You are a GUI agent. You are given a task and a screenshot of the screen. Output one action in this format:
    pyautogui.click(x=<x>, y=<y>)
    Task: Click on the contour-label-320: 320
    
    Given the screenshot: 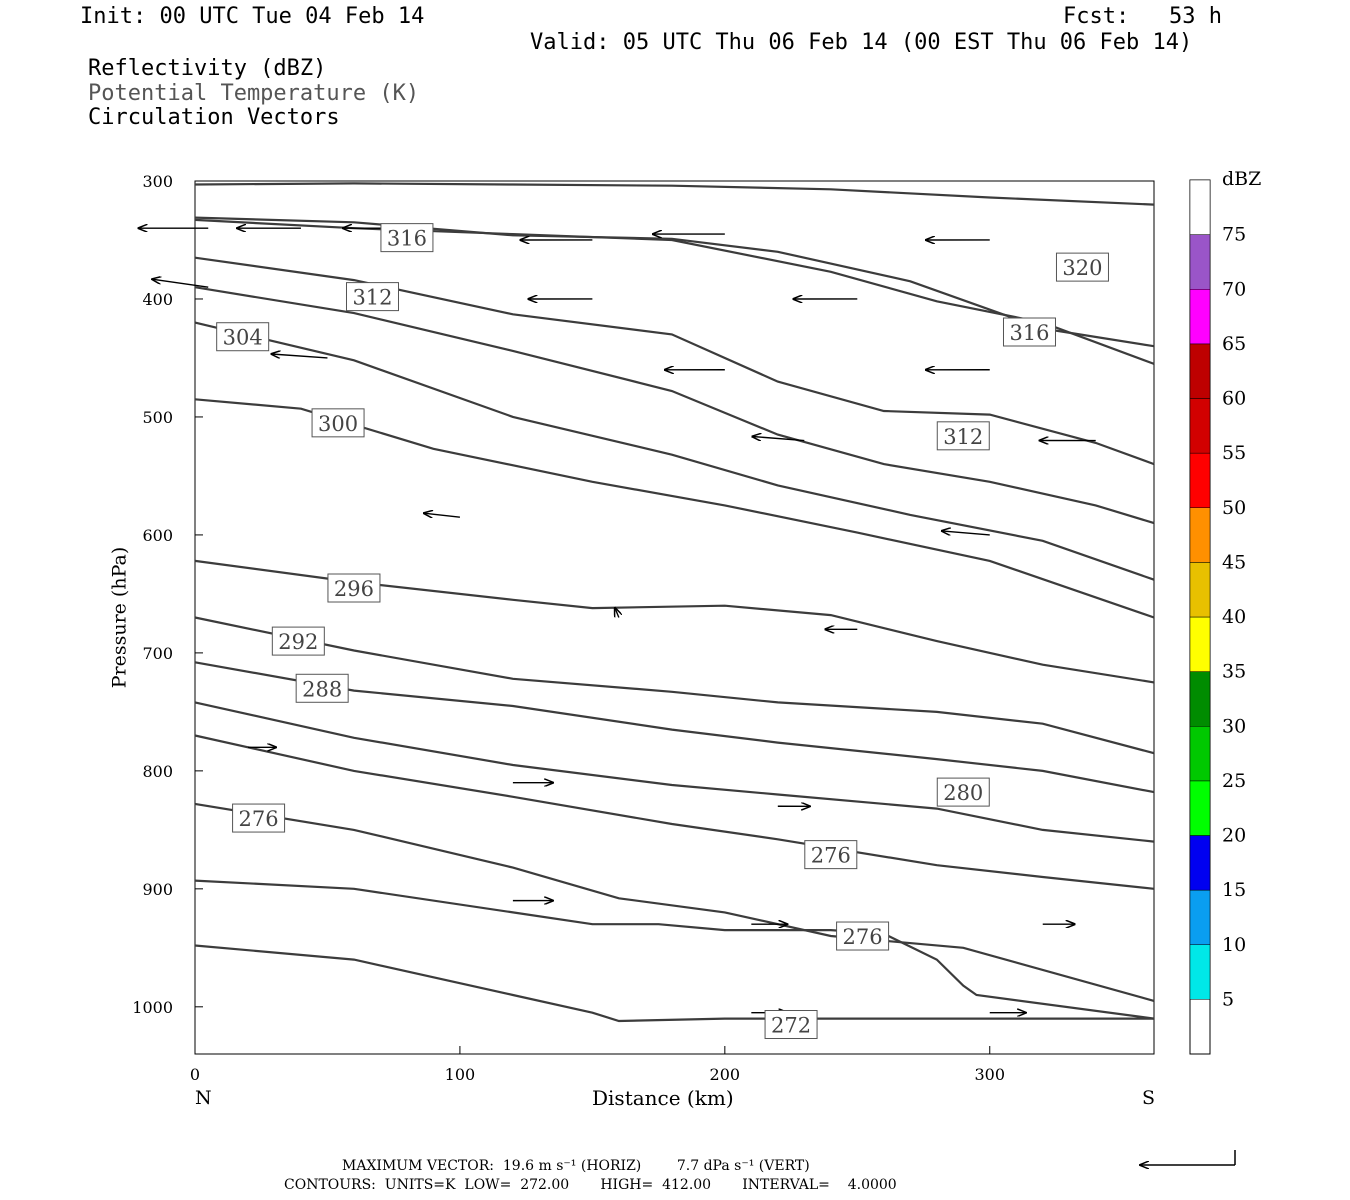 What is the action you would take?
    pyautogui.click(x=1082, y=267)
    